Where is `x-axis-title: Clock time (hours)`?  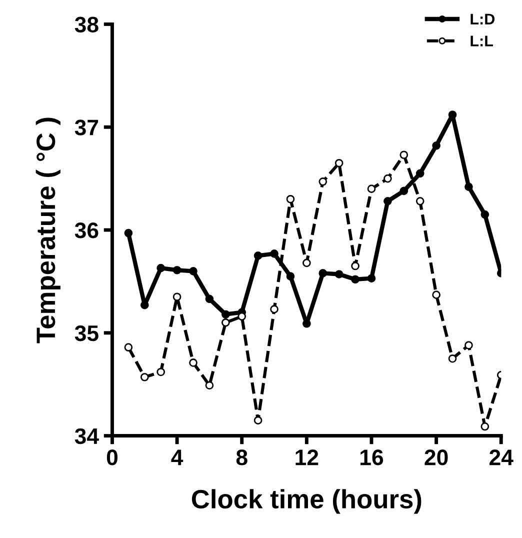 x-axis-title: Clock time (hours) is located at coordinates (307, 501).